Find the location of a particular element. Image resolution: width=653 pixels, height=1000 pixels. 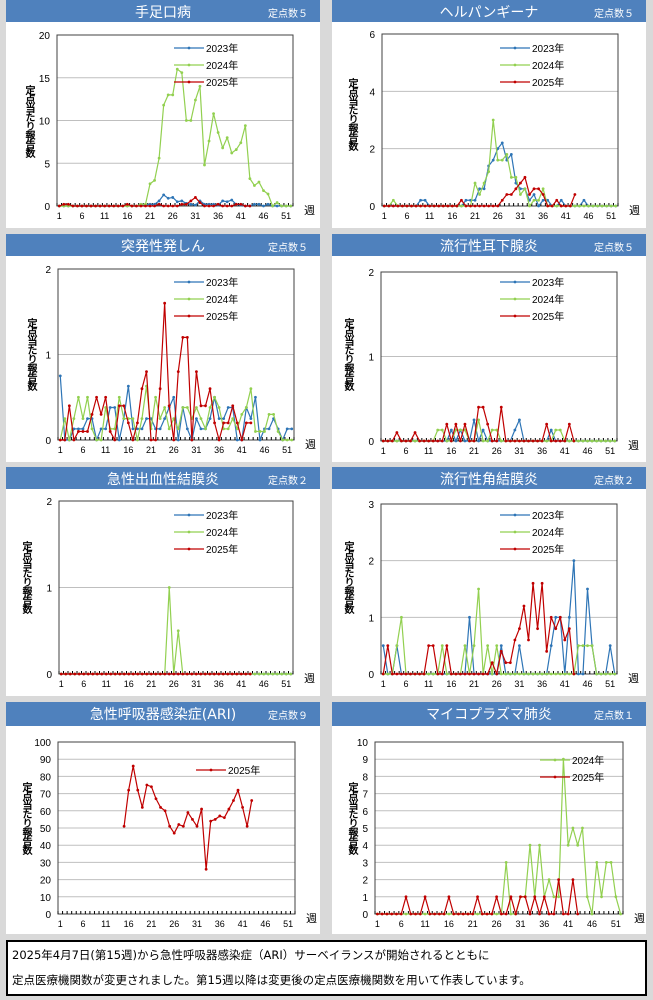

legend-label: 2023年 is located at coordinates (548, 515).